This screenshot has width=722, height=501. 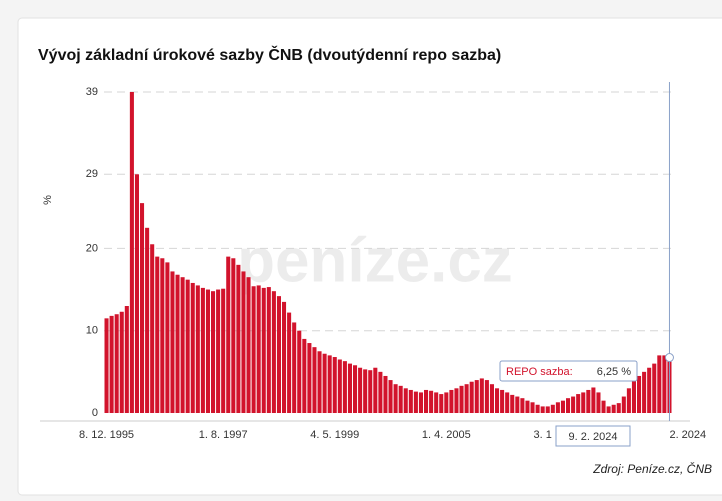 I want to click on y-axis-label: %, so click(x=48, y=200).